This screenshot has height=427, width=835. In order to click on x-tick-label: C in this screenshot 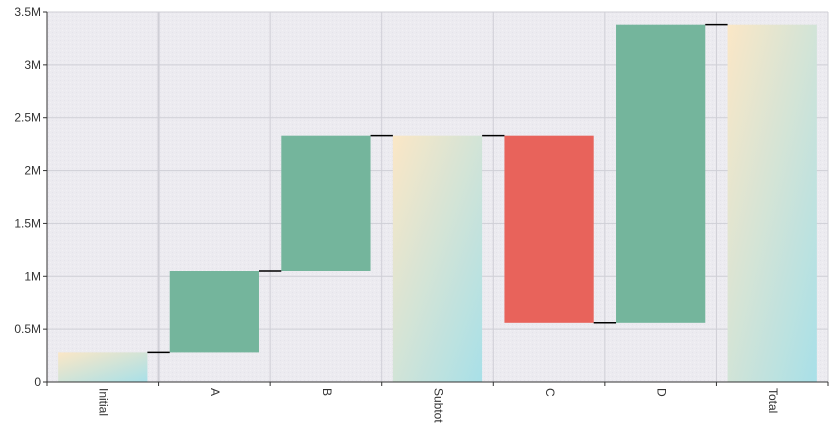, I will do `click(550, 392)`.